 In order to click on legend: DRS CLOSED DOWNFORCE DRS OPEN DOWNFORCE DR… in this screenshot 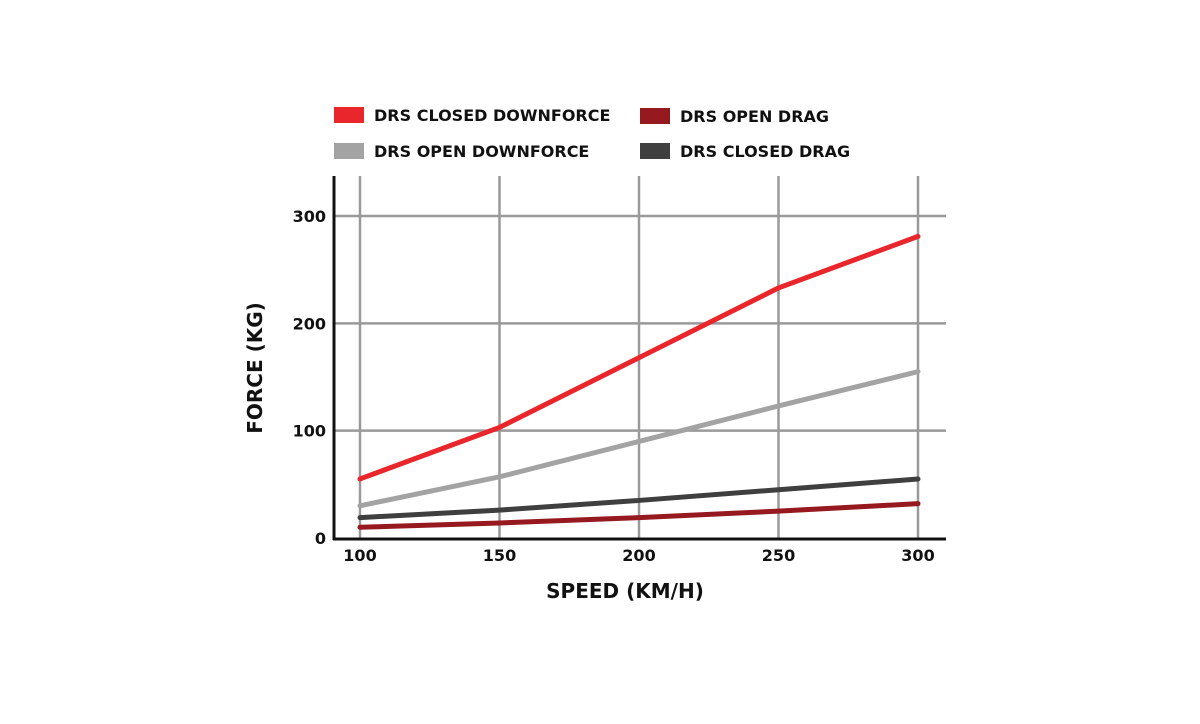, I will do `click(592, 133)`.